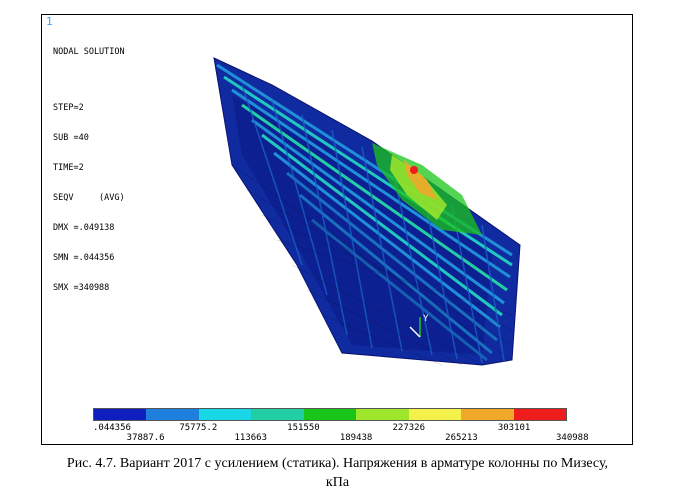  I want to click on colorbar-tick-label: 303101, so click(514, 428).